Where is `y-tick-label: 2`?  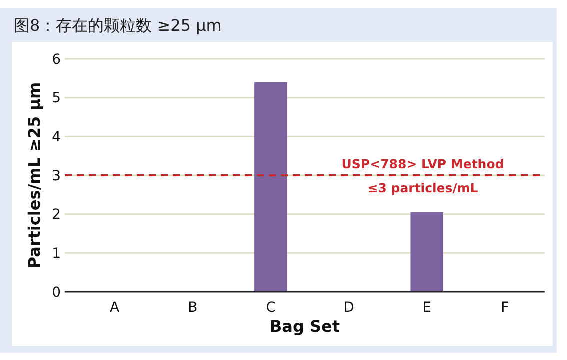 y-tick-label: 2 is located at coordinates (56, 215).